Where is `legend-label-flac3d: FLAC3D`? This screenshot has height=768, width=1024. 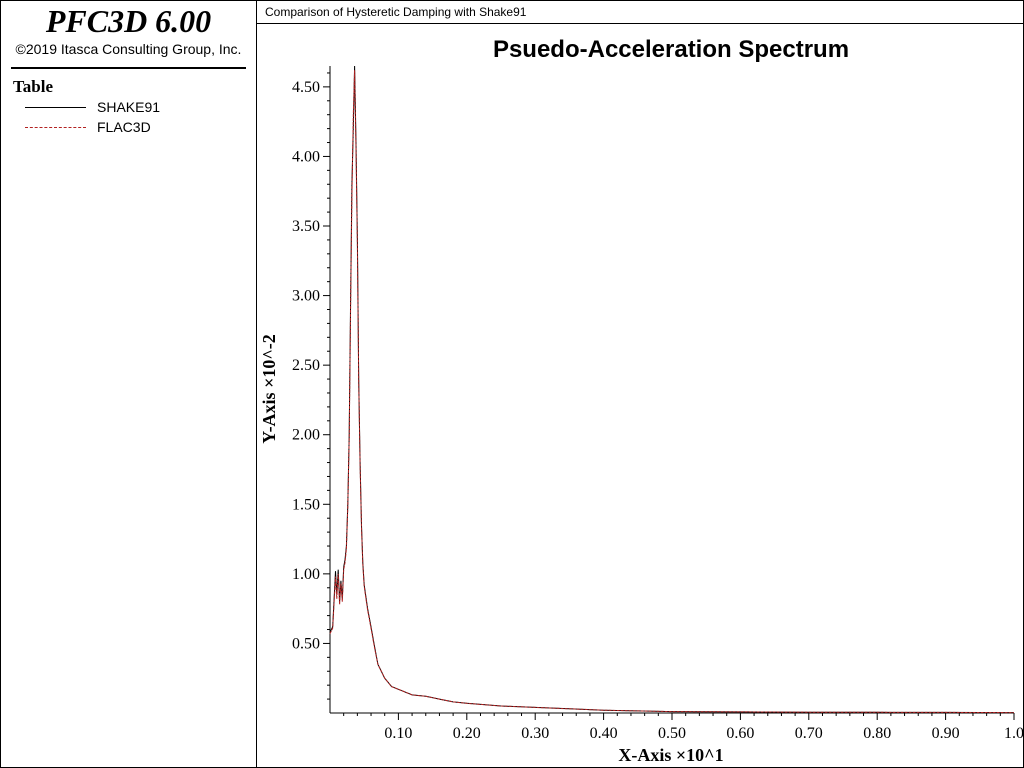 legend-label-flac3d: FLAC3D is located at coordinates (124, 127).